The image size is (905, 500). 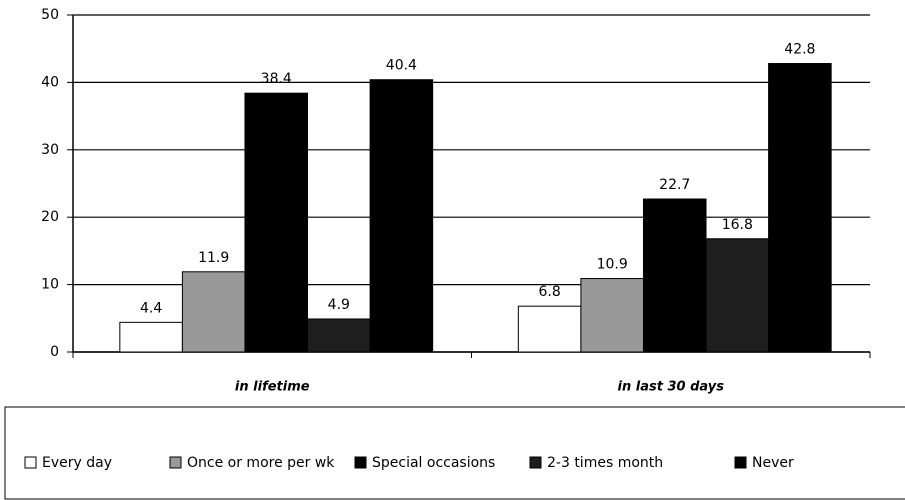 I want to click on value-label: 11.9, so click(x=213, y=258).